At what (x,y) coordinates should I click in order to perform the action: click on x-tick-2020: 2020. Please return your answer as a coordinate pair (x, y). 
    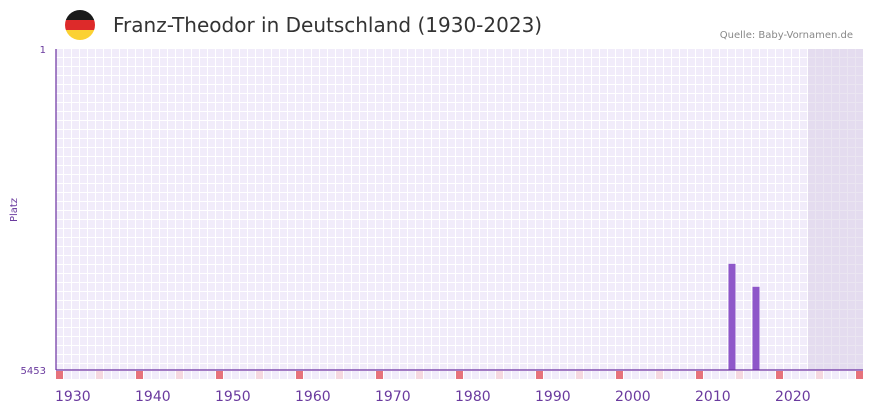
    Looking at the image, I should click on (793, 397).